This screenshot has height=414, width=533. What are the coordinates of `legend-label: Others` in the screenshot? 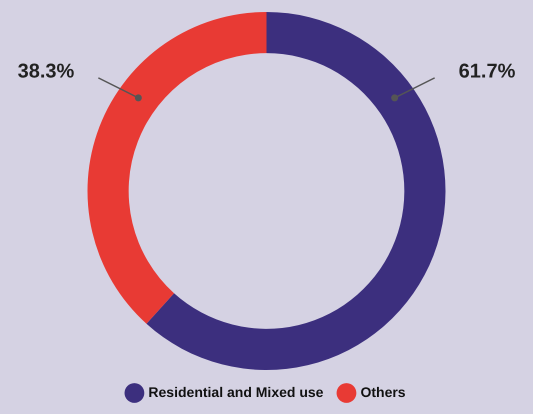 It's located at (383, 392).